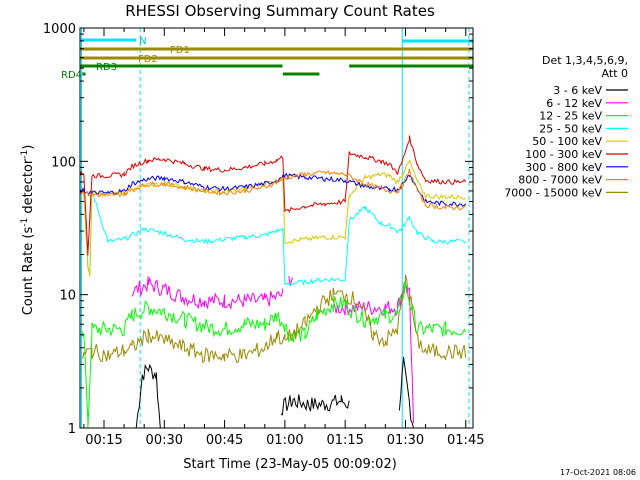  Describe the element at coordinates (63, 162) in the screenshot. I see `y-tick-label-2: 100` at that location.